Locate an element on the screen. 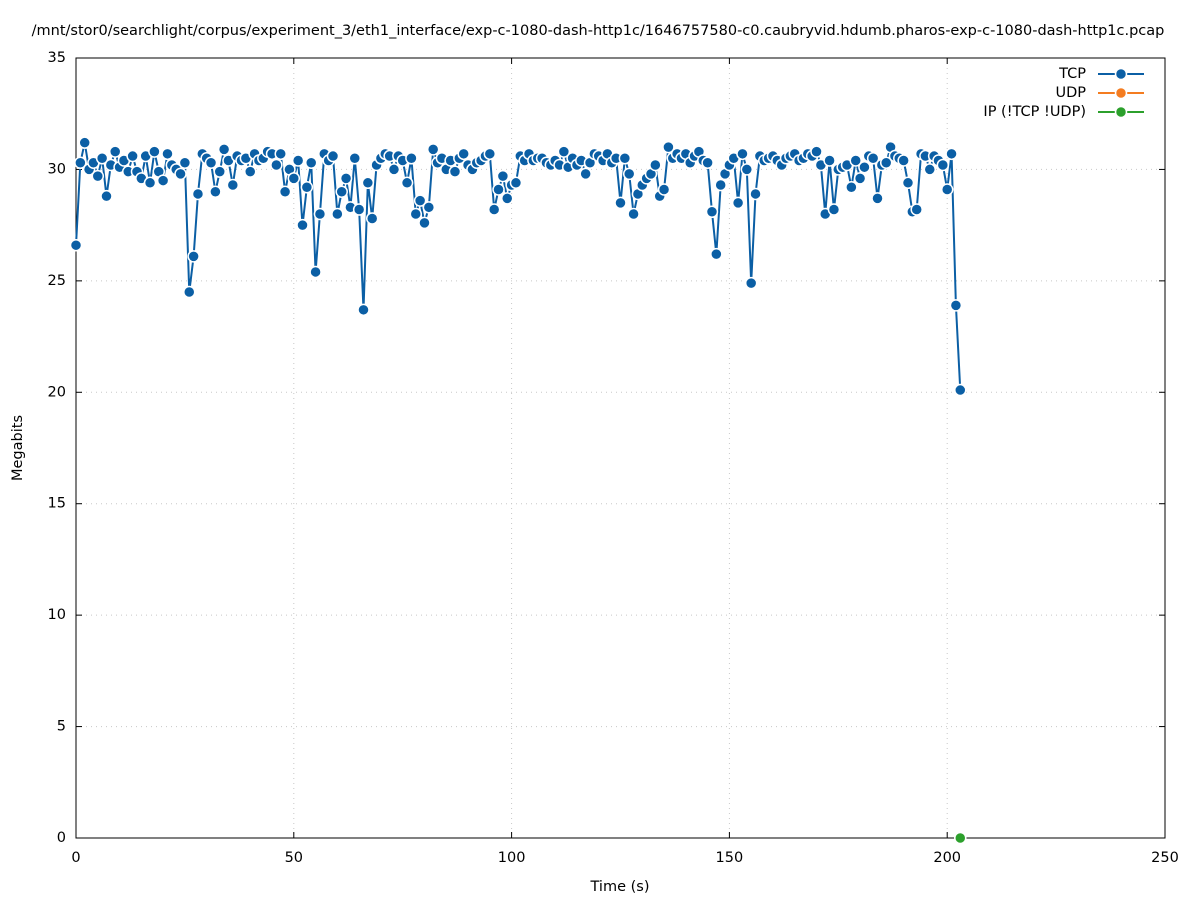 The width and height of the screenshot is (1197, 900). y-tick-label: 35 is located at coordinates (57, 58).